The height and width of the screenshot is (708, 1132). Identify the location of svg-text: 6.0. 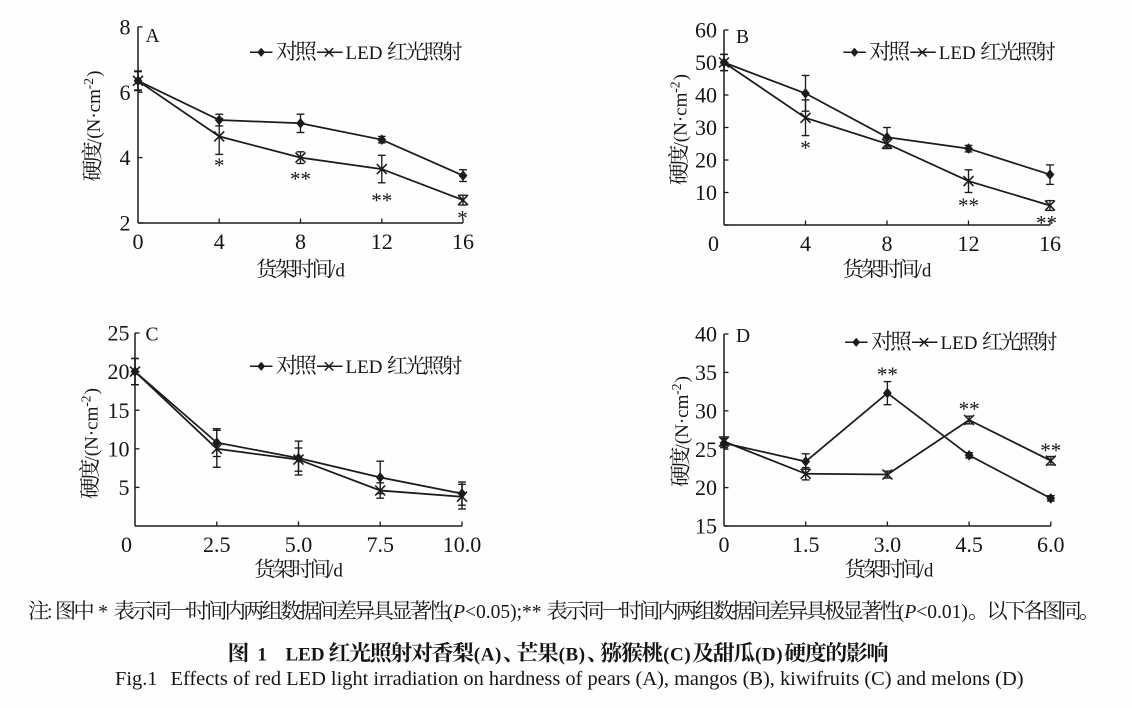
(1051, 544).